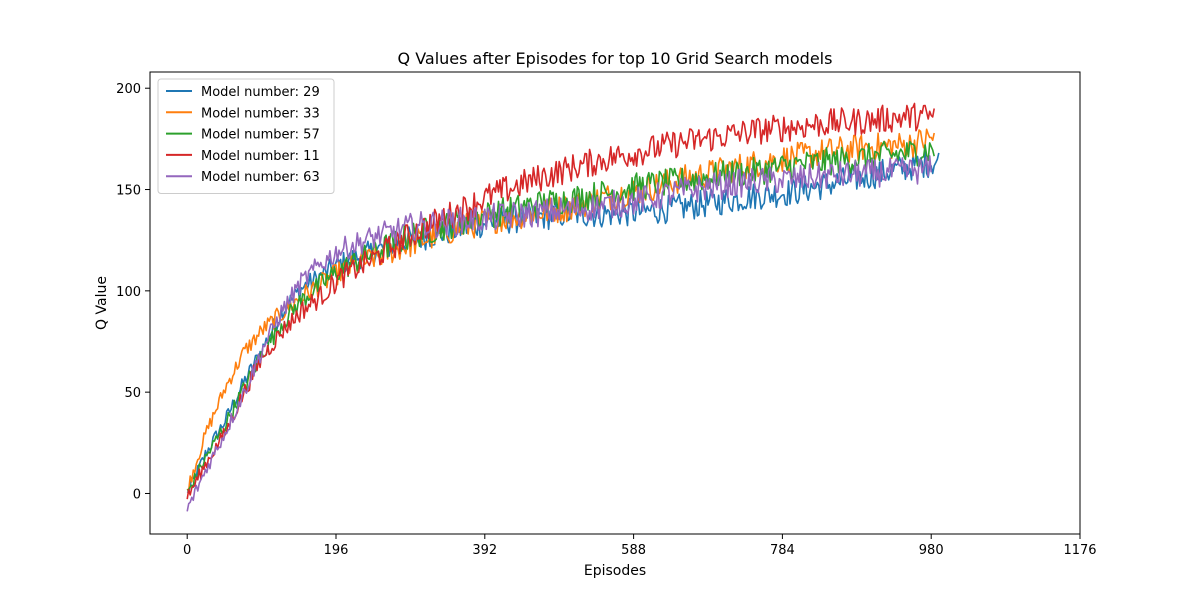  Describe the element at coordinates (260, 113) in the screenshot. I see `legend-label: Model number: 33` at that location.